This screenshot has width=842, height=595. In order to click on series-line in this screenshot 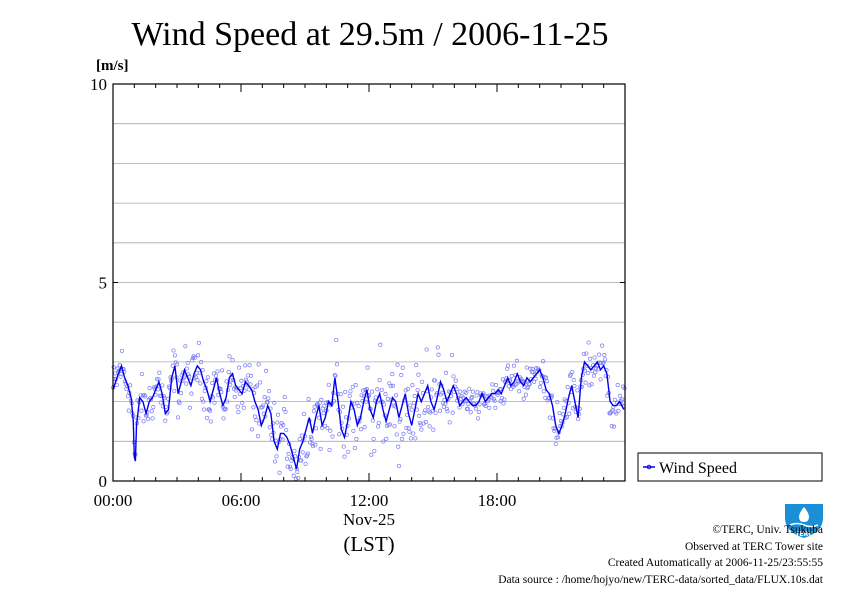, I will do `click(368, 415)`.